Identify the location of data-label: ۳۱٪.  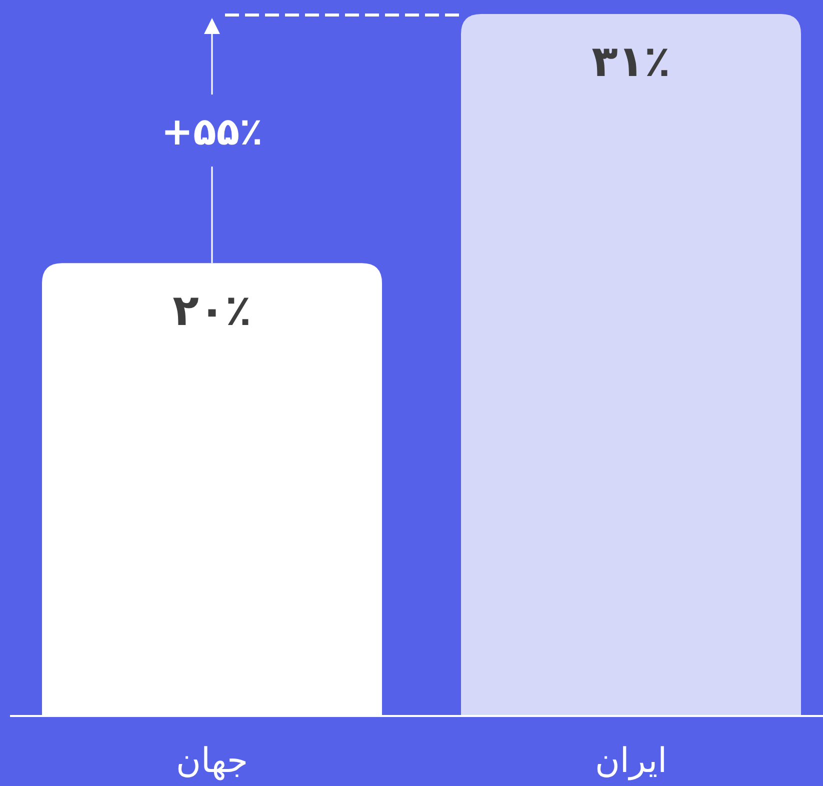
(631, 62).